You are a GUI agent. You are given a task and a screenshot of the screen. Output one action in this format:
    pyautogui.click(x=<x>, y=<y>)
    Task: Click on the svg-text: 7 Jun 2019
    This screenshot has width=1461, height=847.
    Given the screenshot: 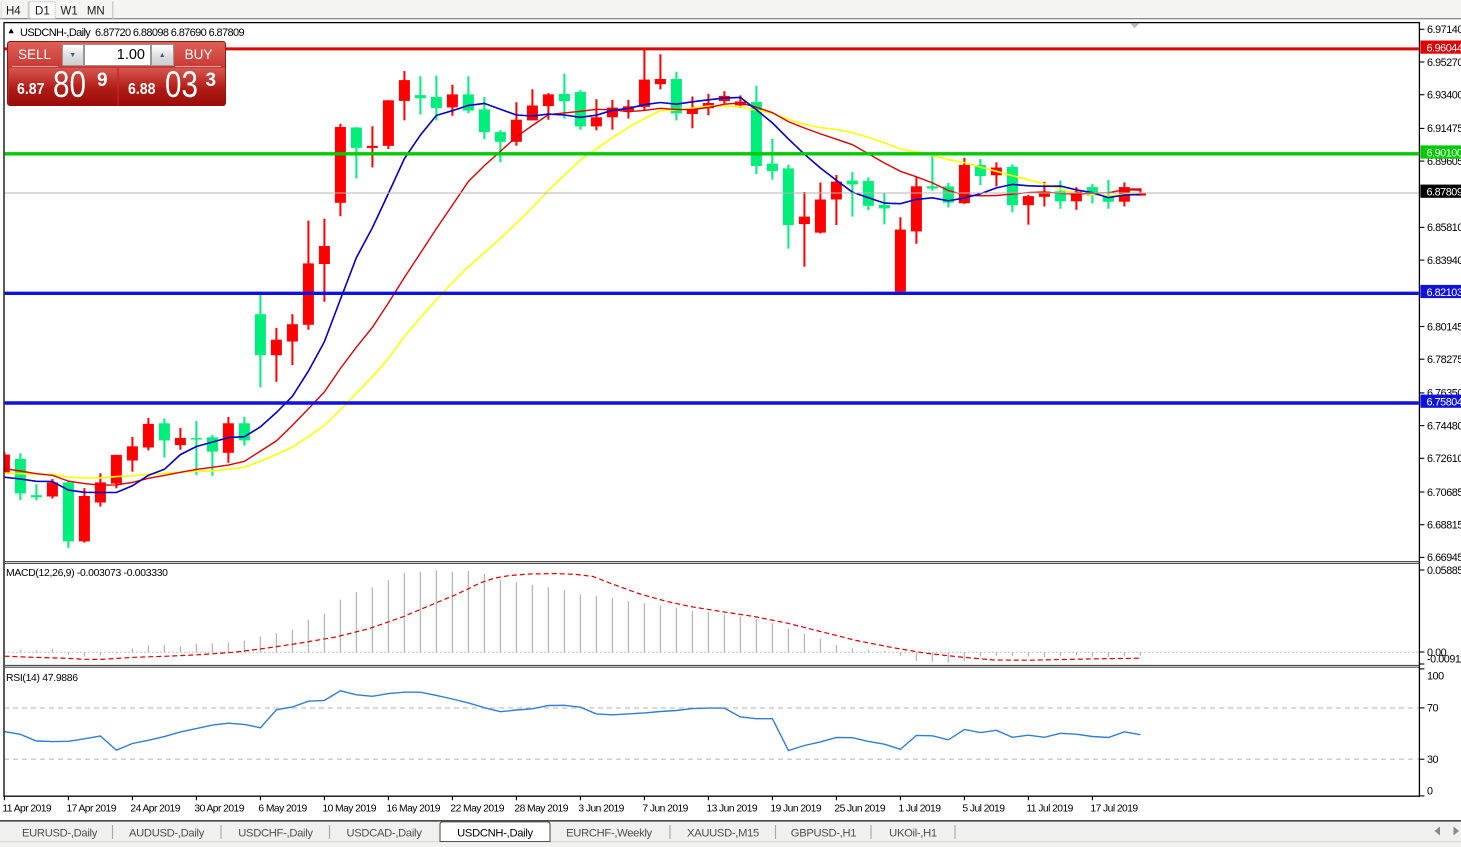 What is the action you would take?
    pyautogui.click(x=665, y=808)
    